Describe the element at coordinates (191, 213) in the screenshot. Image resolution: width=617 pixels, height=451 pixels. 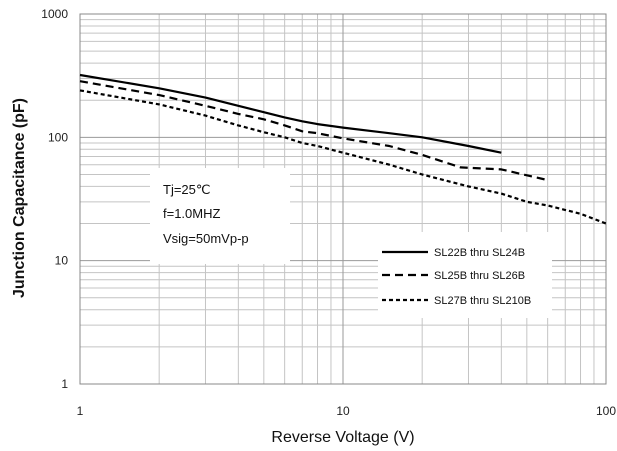
I see `annotation-freq: f=1.0MHZ` at that location.